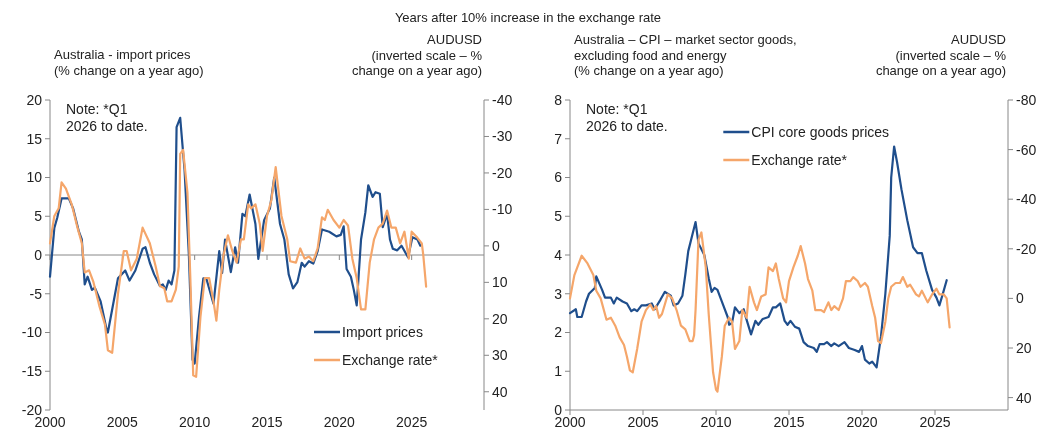  What do you see at coordinates (558, 254) in the screenshot?
I see `y-tick-label: 4` at bounding box center [558, 254].